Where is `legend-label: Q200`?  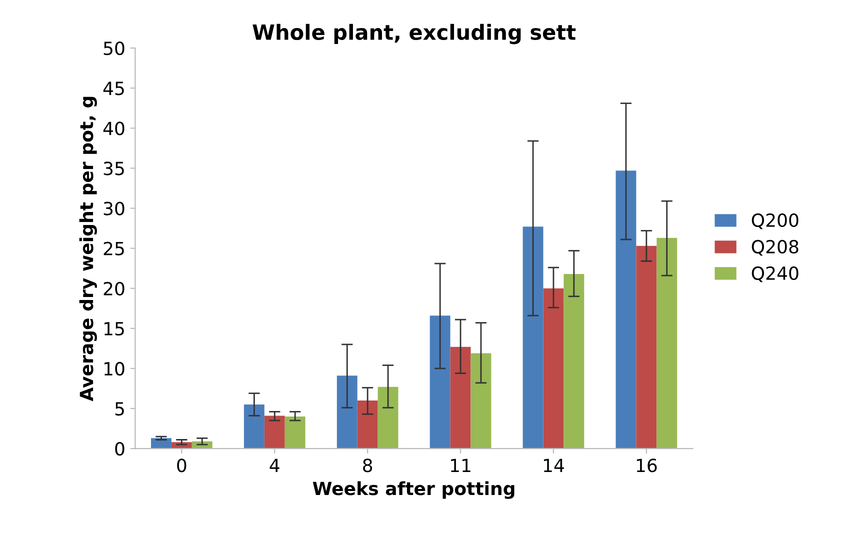 legend-label: Q200 is located at coordinates (775, 221).